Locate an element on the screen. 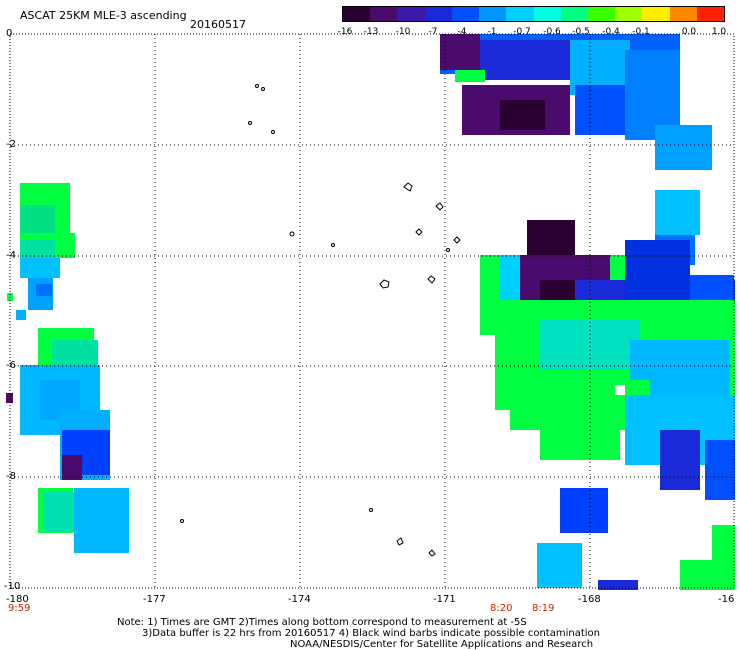 The width and height of the screenshot is (740, 650). y-tick-label: -10 is located at coordinates (12, 586).